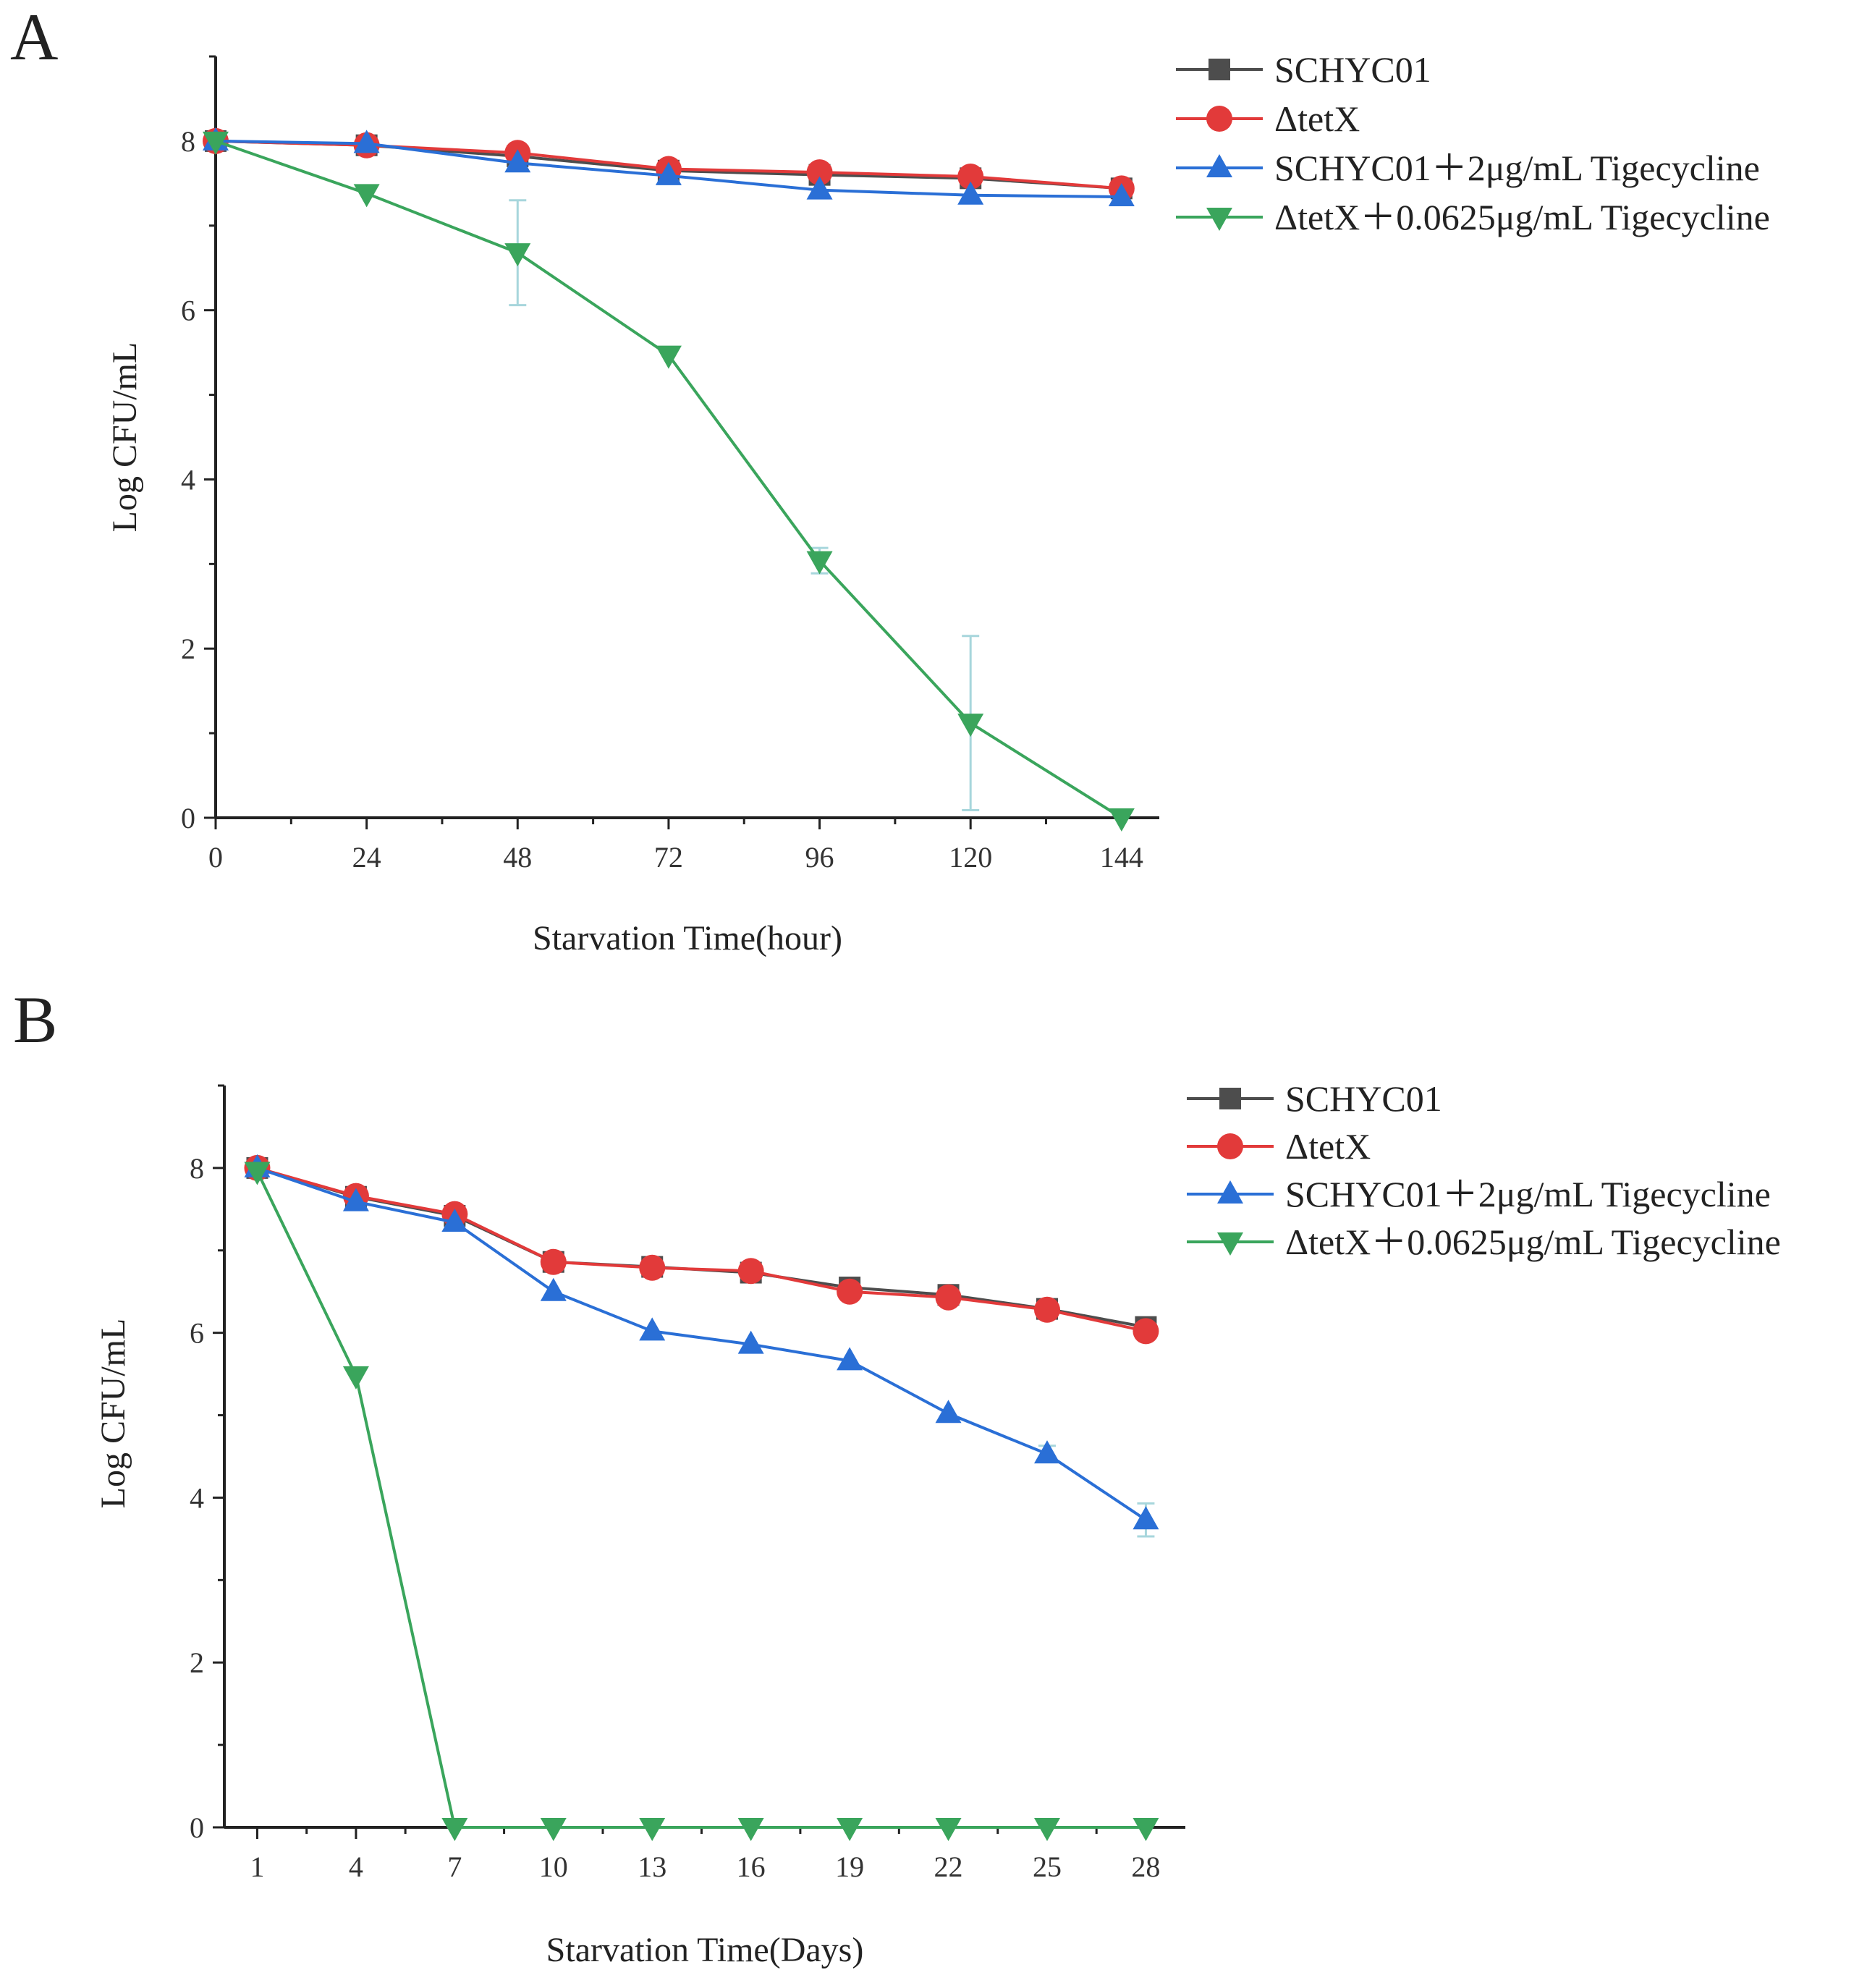 The width and height of the screenshot is (1854, 1988). Describe the element at coordinates (705, 1950) in the screenshot. I see `x-axis-title: Starvation Time(Days)` at that location.